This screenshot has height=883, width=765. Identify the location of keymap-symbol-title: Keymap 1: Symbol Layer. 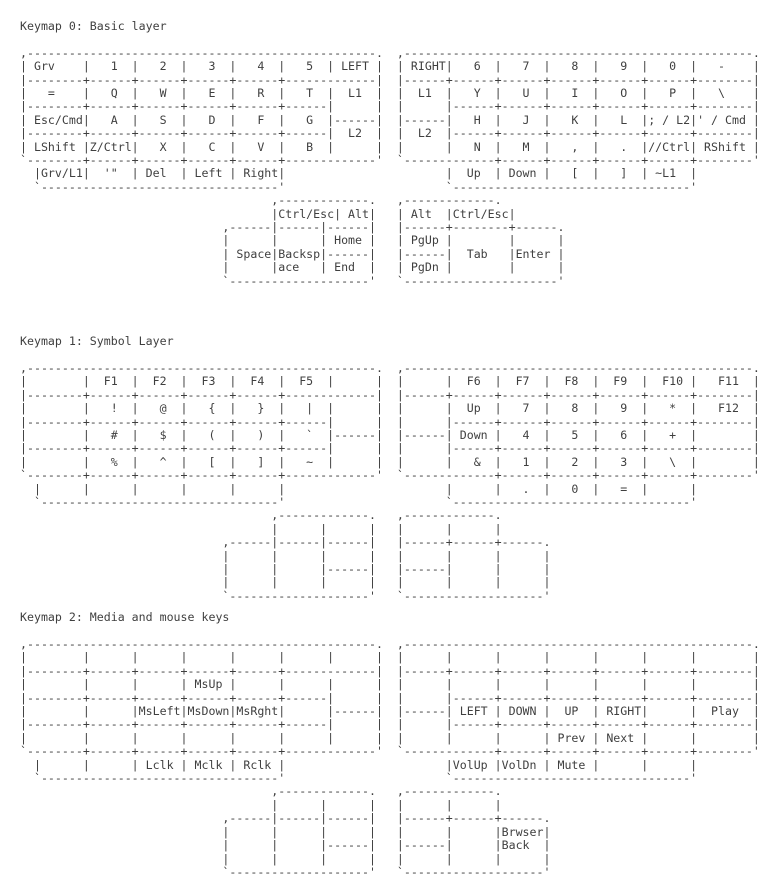
(97, 341).